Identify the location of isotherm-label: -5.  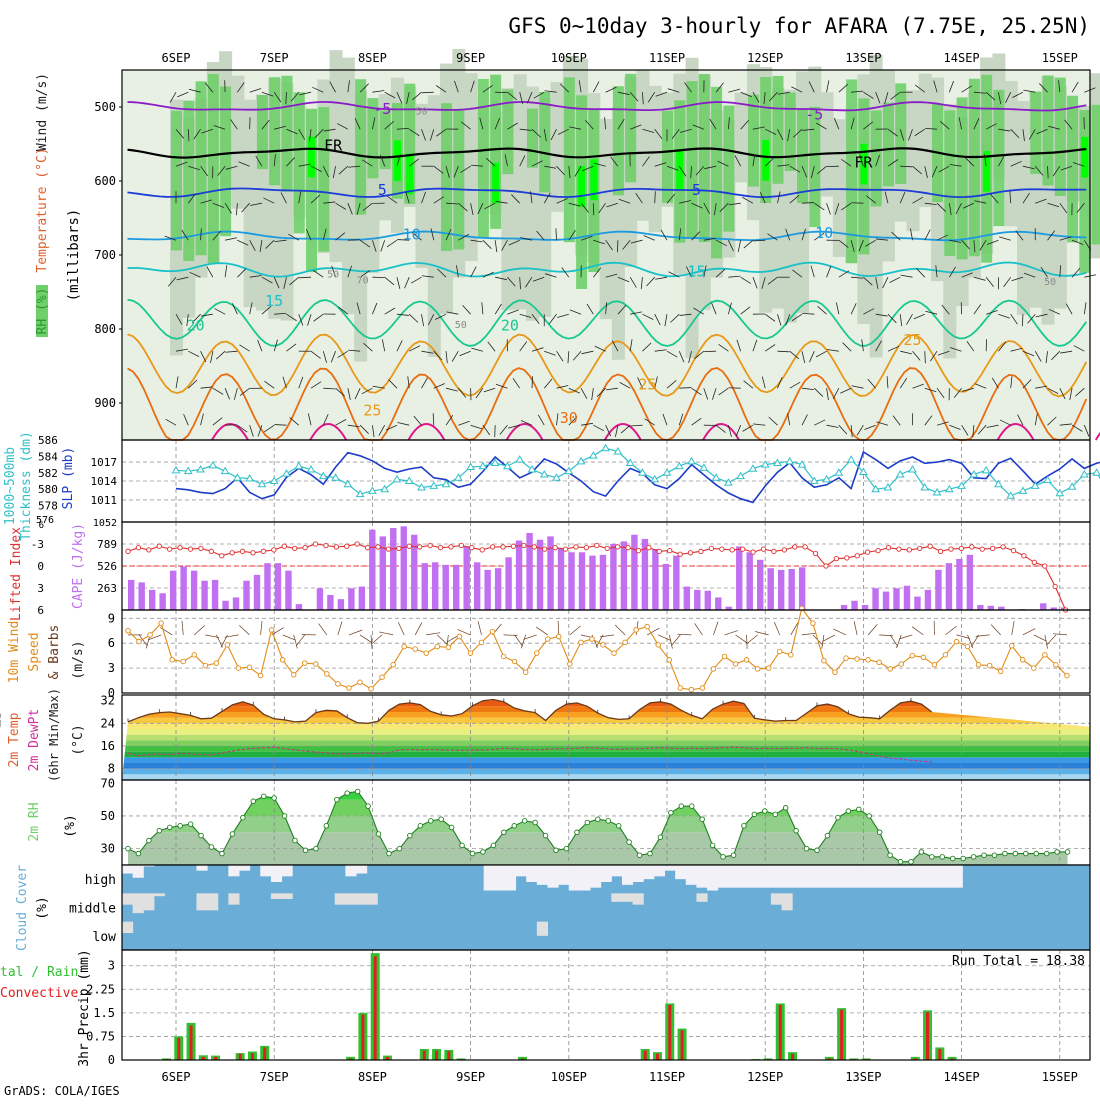
(382, 109).